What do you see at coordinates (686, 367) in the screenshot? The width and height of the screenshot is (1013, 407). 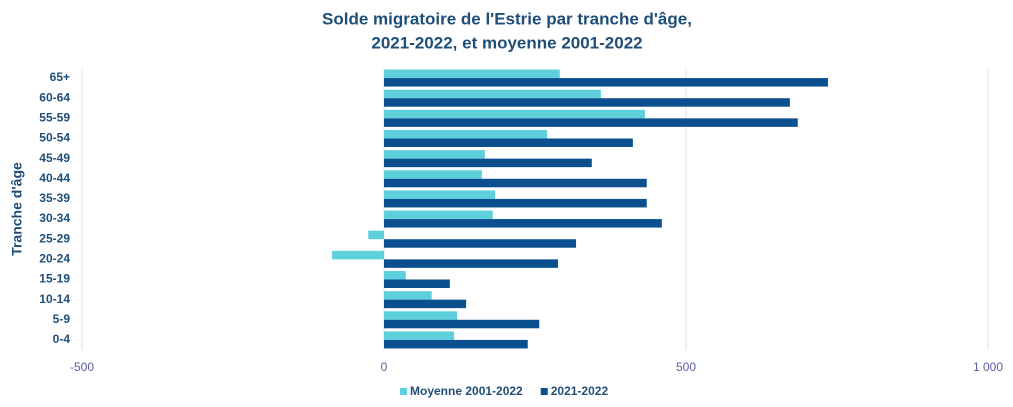 I see `x-tick-label: 500` at bounding box center [686, 367].